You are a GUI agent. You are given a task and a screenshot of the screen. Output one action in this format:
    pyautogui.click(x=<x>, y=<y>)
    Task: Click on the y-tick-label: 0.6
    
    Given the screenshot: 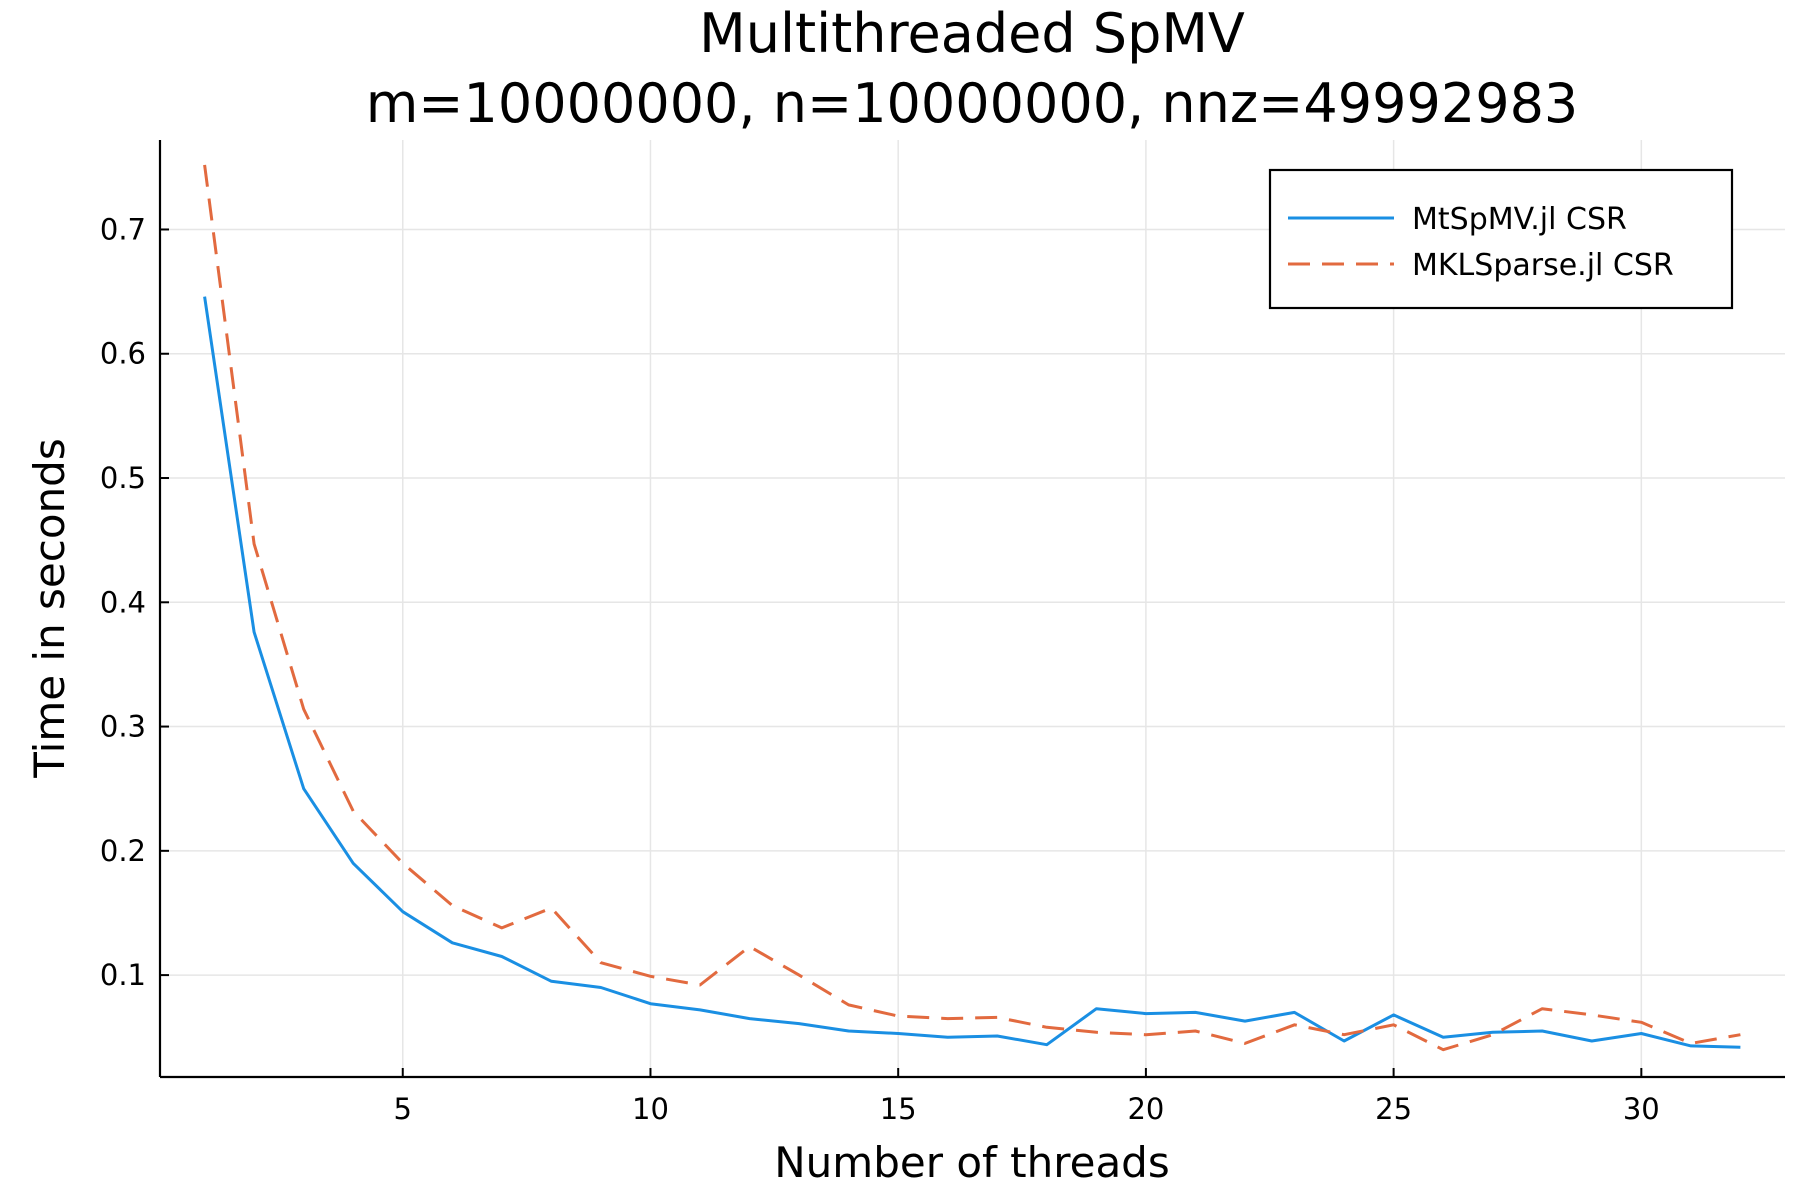 What is the action you would take?
    pyautogui.click(x=123, y=354)
    